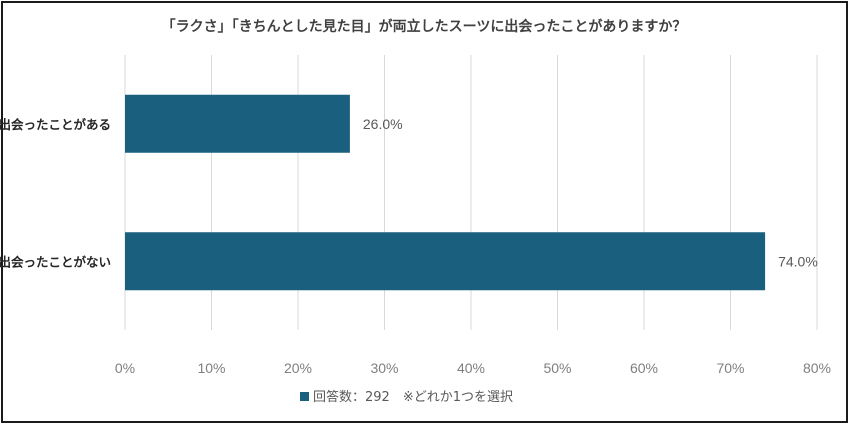 Image resolution: width=849 pixels, height=424 pixels. Describe the element at coordinates (557, 368) in the screenshot. I see `x-tick-label: 50%` at that location.